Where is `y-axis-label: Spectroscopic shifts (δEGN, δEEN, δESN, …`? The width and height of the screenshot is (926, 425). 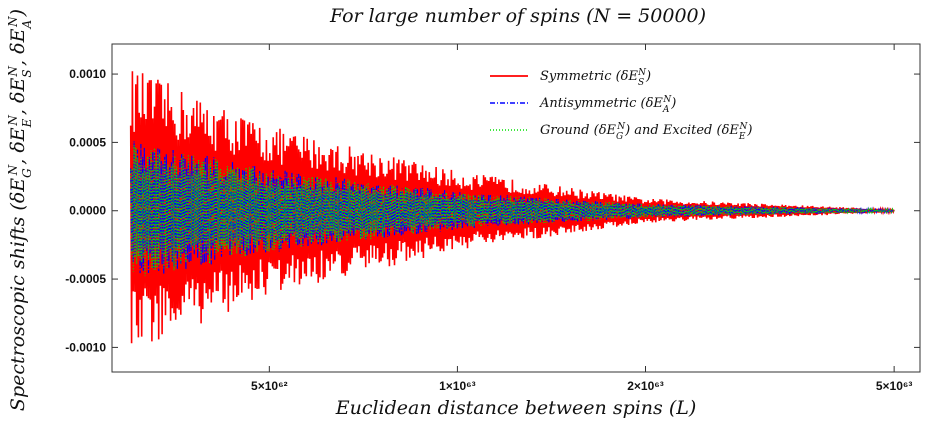 y-axis-label: Spectroscopic shifts (δEGN, δEEN, δESN, … is located at coordinates (20, 210).